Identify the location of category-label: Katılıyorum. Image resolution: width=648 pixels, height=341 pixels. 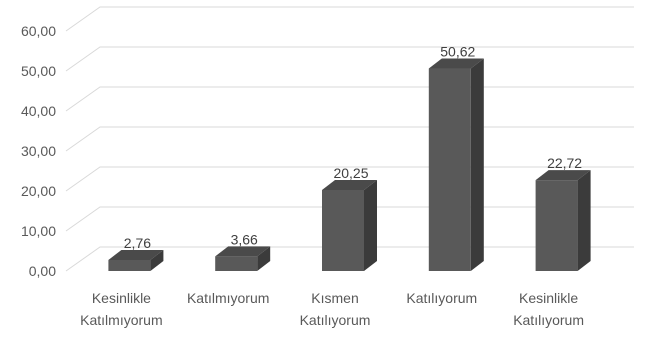
(441, 298).